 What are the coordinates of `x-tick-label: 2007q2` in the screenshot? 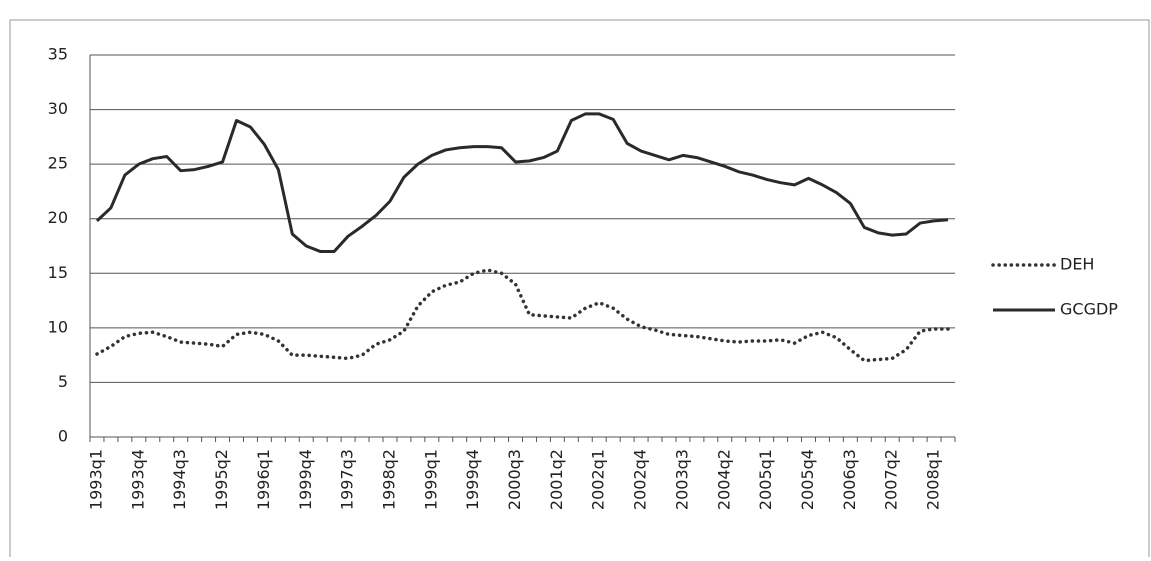 It's located at (891, 479).